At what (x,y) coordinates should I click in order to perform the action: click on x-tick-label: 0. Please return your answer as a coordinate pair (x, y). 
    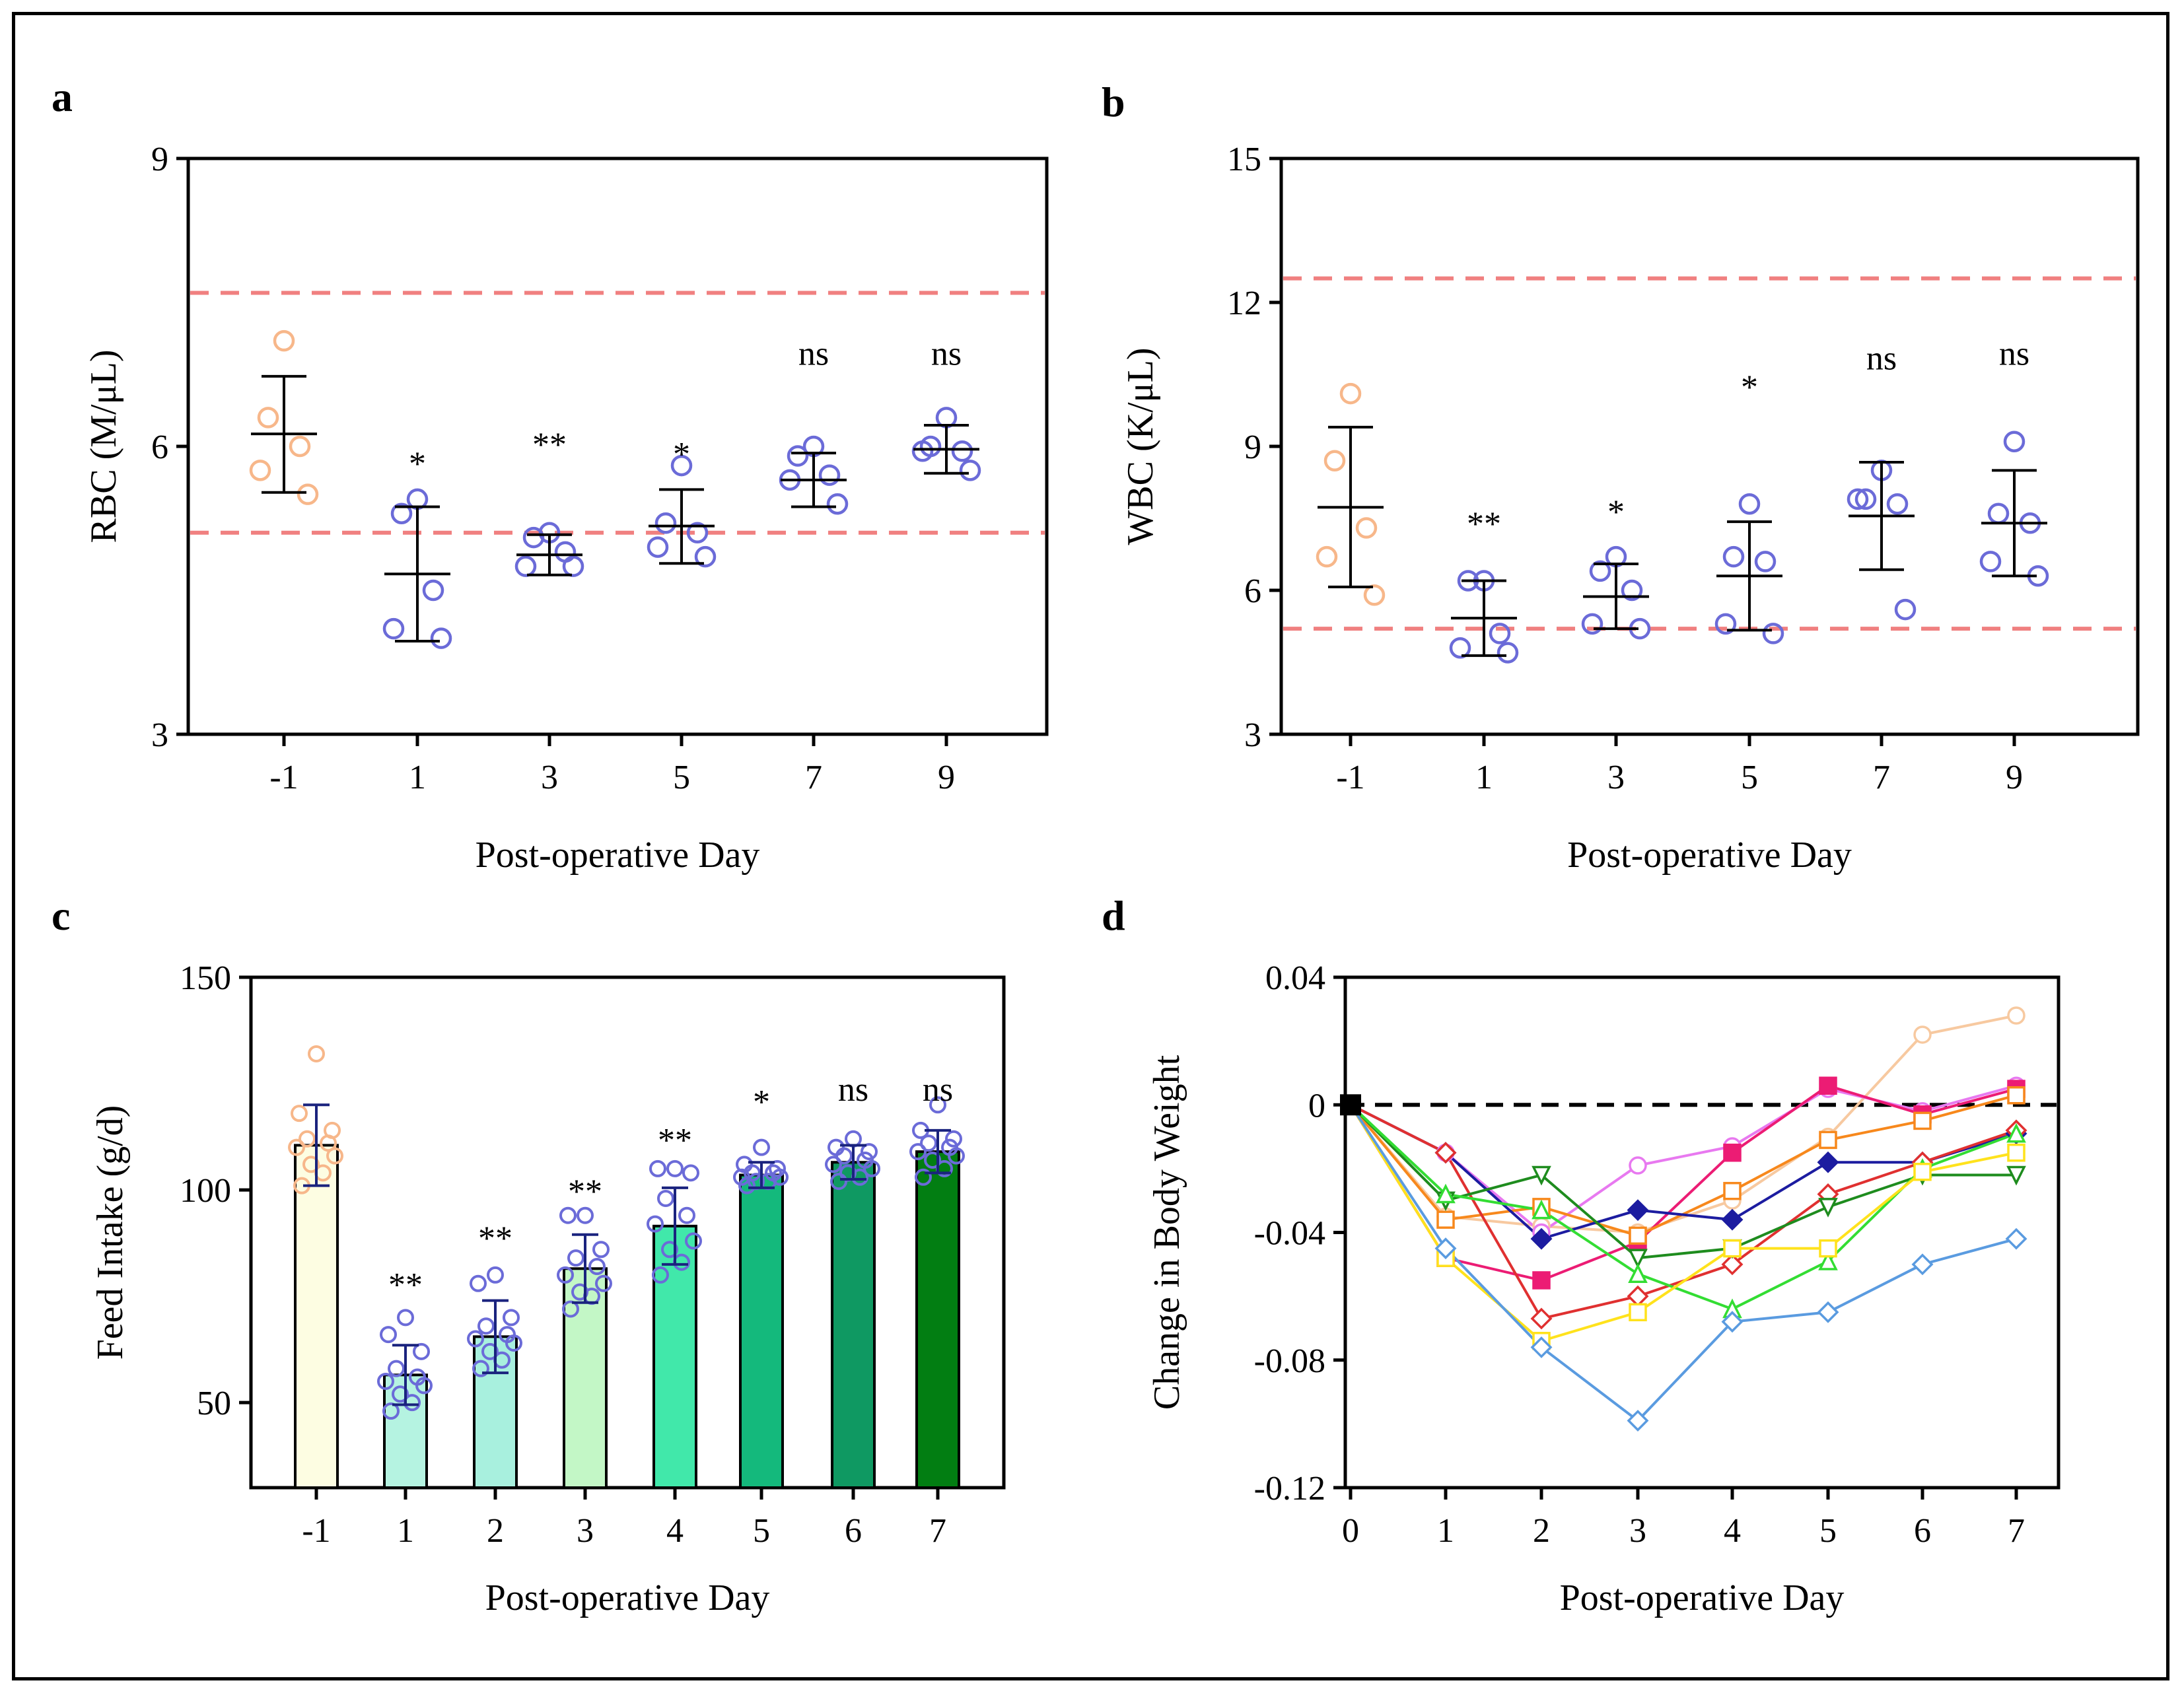
    Looking at the image, I should click on (1350, 1531).